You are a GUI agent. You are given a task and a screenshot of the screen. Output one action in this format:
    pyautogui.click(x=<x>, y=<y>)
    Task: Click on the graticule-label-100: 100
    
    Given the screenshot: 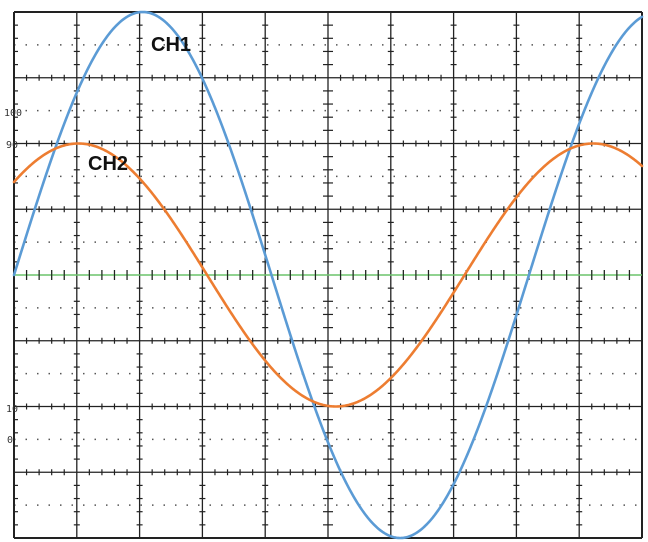 What is the action you would take?
    pyautogui.click(x=13, y=113)
    